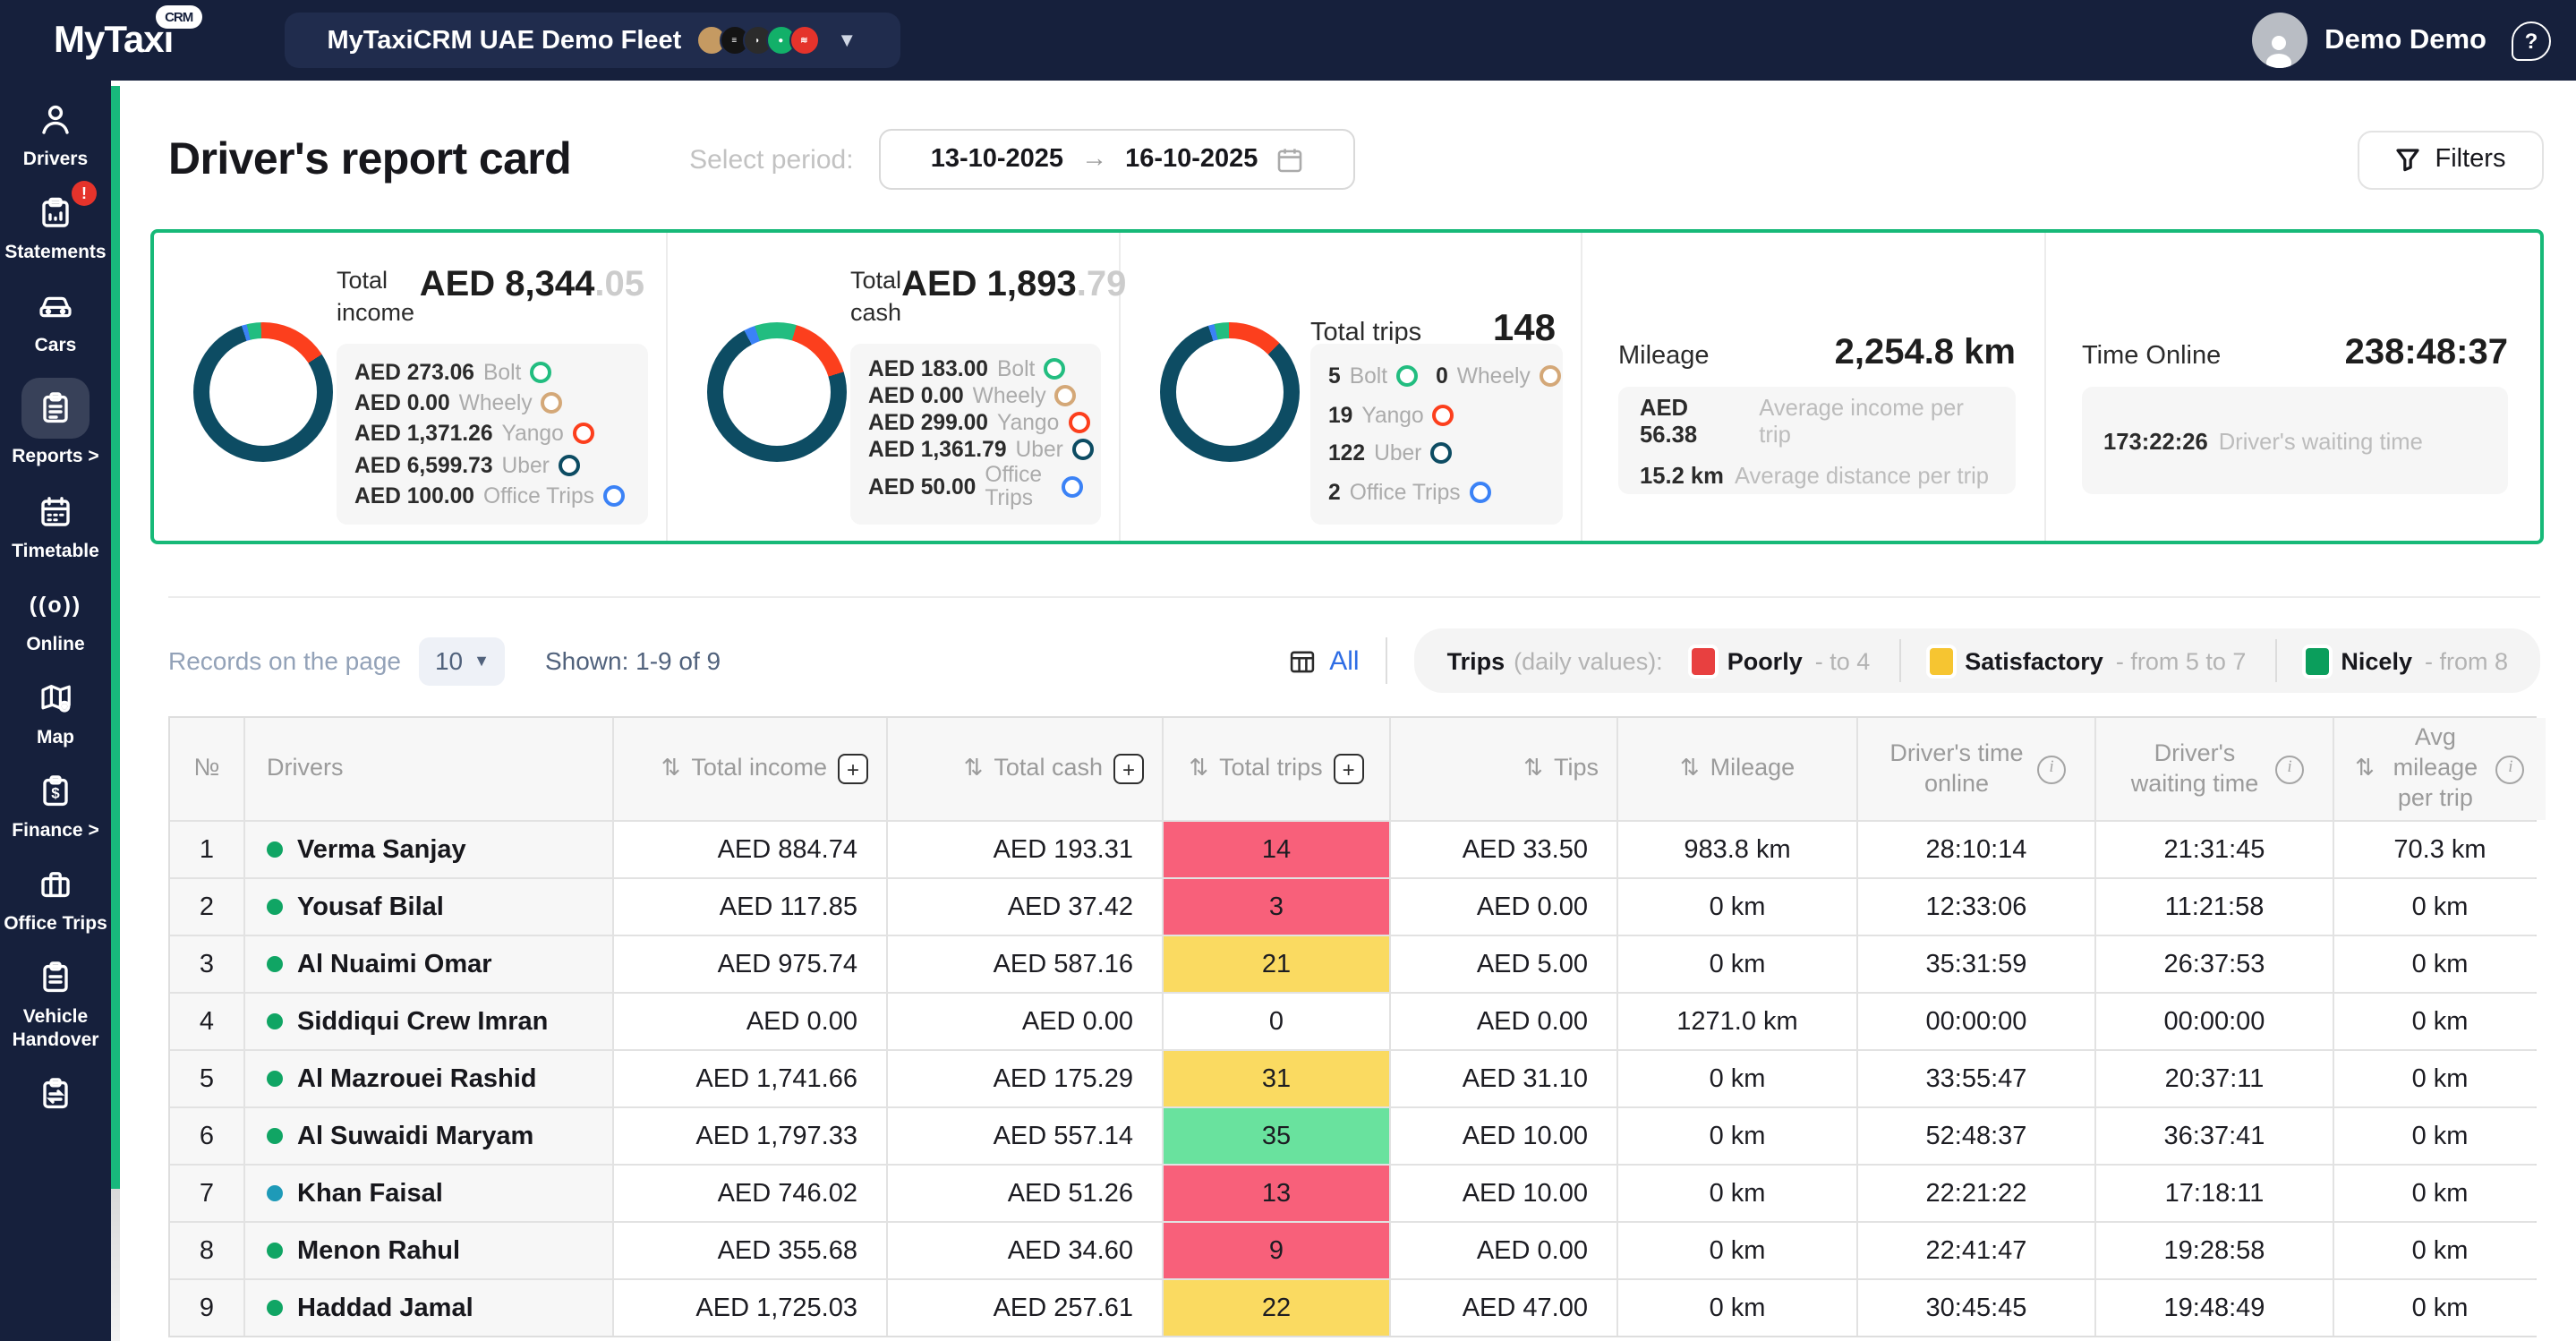 The height and width of the screenshot is (1341, 2576). Describe the element at coordinates (428, 1193) in the screenshot. I see `driver-cell: Khan Faisal` at that location.